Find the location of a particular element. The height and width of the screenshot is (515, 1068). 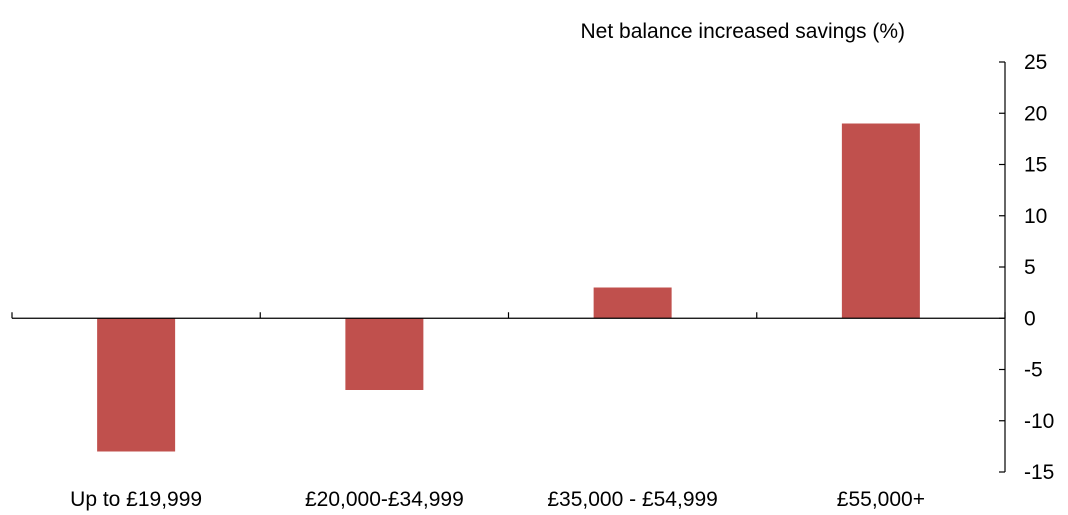

x-tick-label: £20,000-£34,999 is located at coordinates (384, 499).